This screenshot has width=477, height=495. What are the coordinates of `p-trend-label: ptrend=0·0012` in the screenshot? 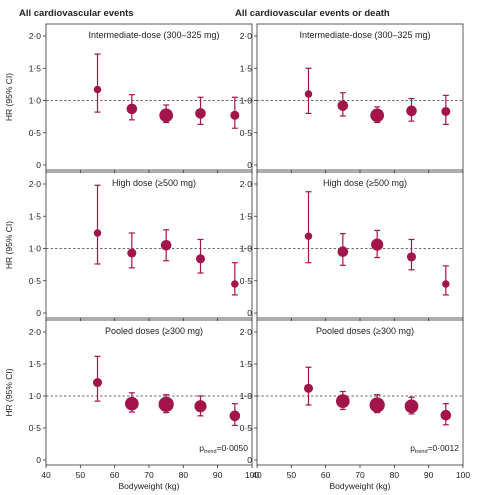 It's located at (434, 449).